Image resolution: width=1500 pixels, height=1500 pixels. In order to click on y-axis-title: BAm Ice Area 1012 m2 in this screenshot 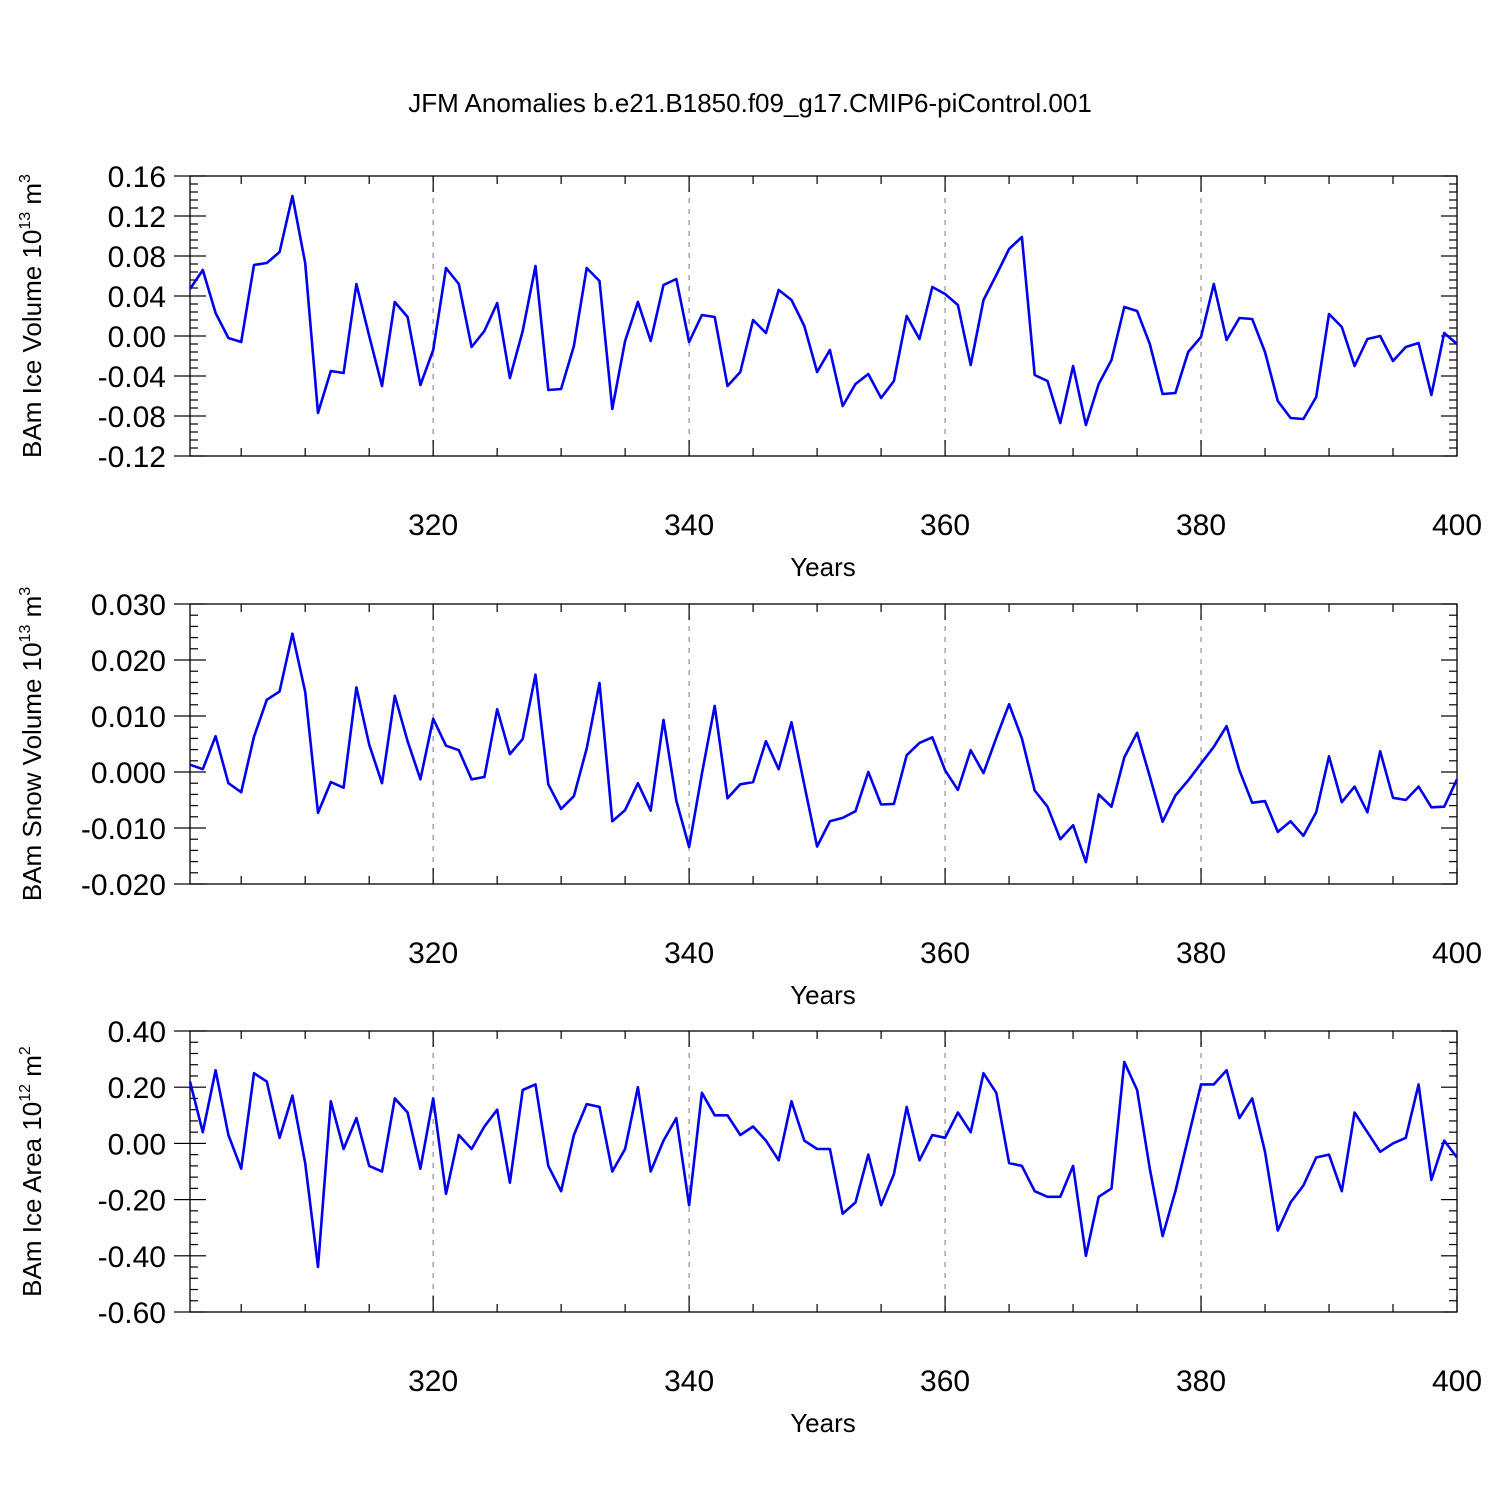, I will do `click(32, 1171)`.